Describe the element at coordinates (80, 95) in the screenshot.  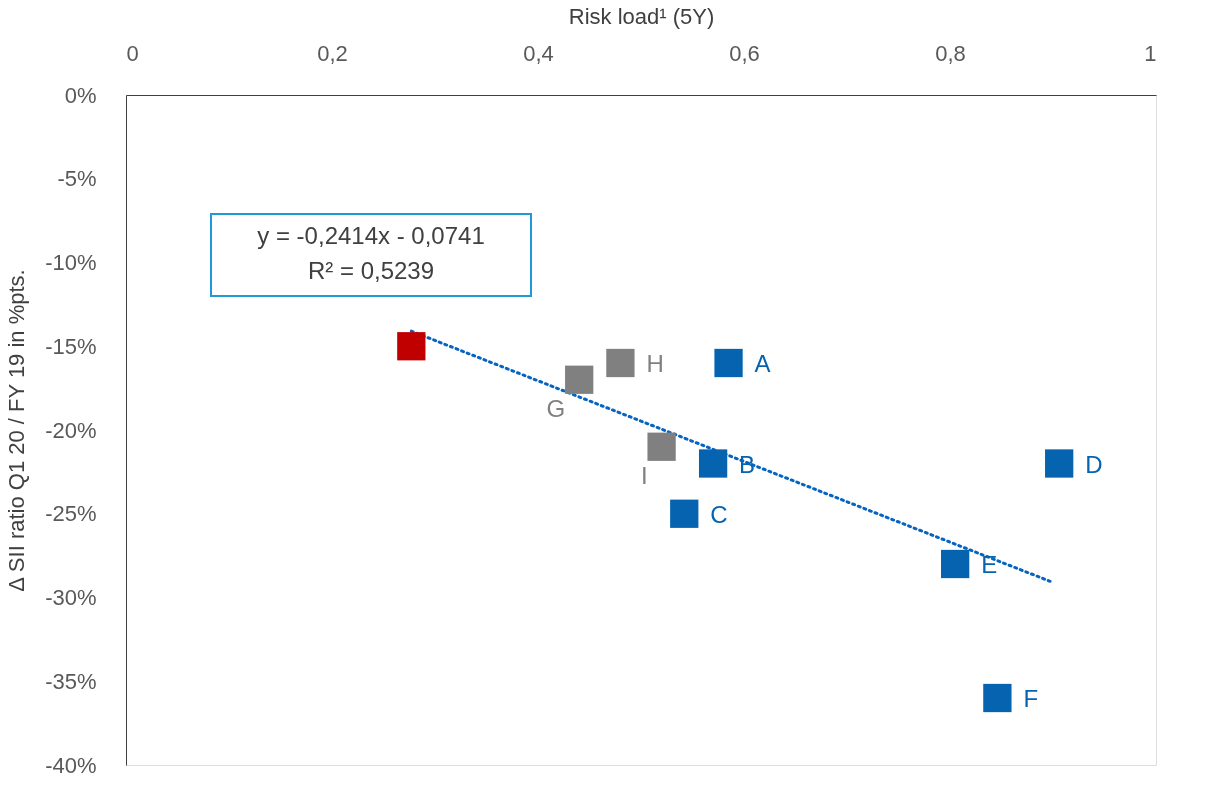
I see `y-tick-label: 0%` at that location.